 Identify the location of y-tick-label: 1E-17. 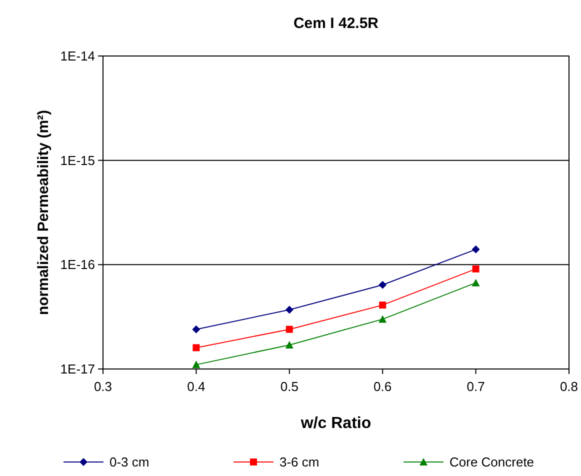
(77, 369).